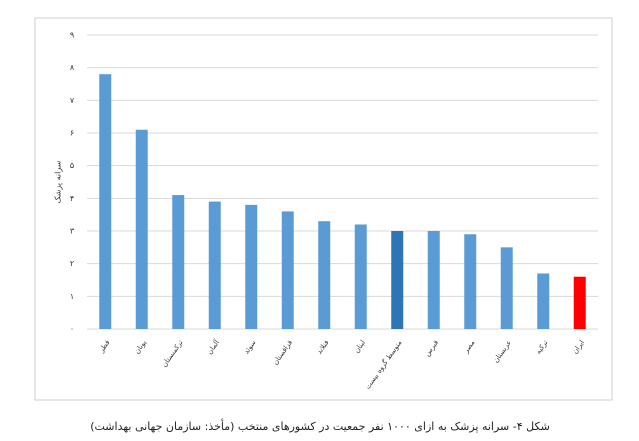 The width and height of the screenshot is (639, 441). I want to click on y-tick-label: ۵, so click(72, 165).